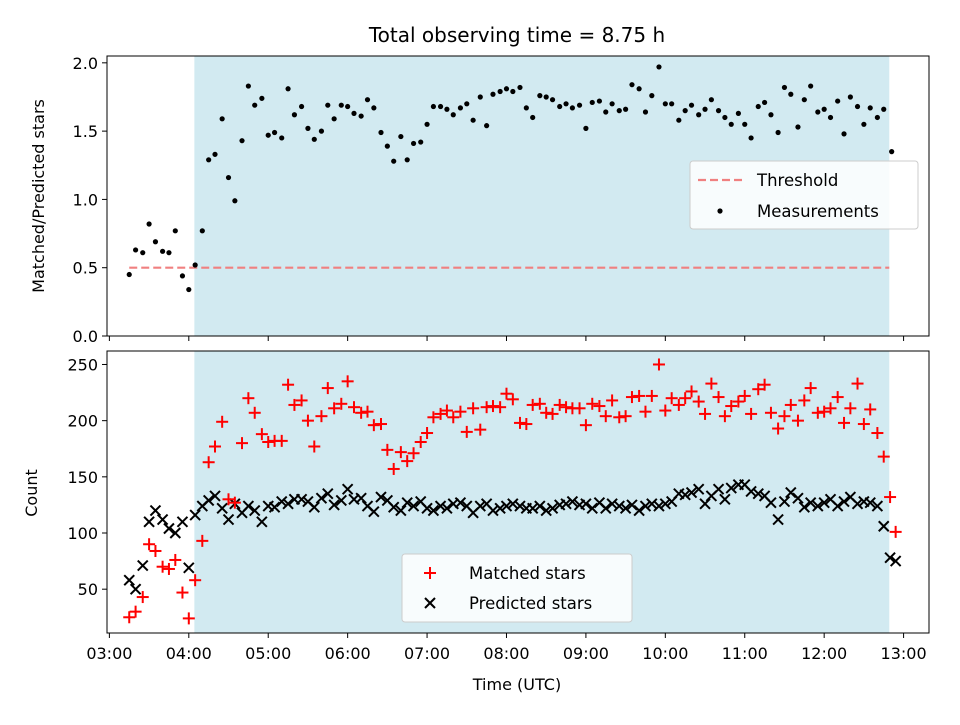 The image size is (960, 725). I want to click on y-tick-label: 0.5, so click(85, 268).